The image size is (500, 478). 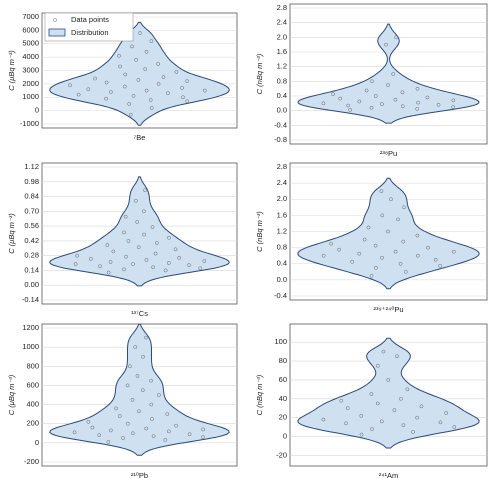 What do you see at coordinates (282, 110) in the screenshot?
I see `y-tick-label: 0.0` at bounding box center [282, 110].